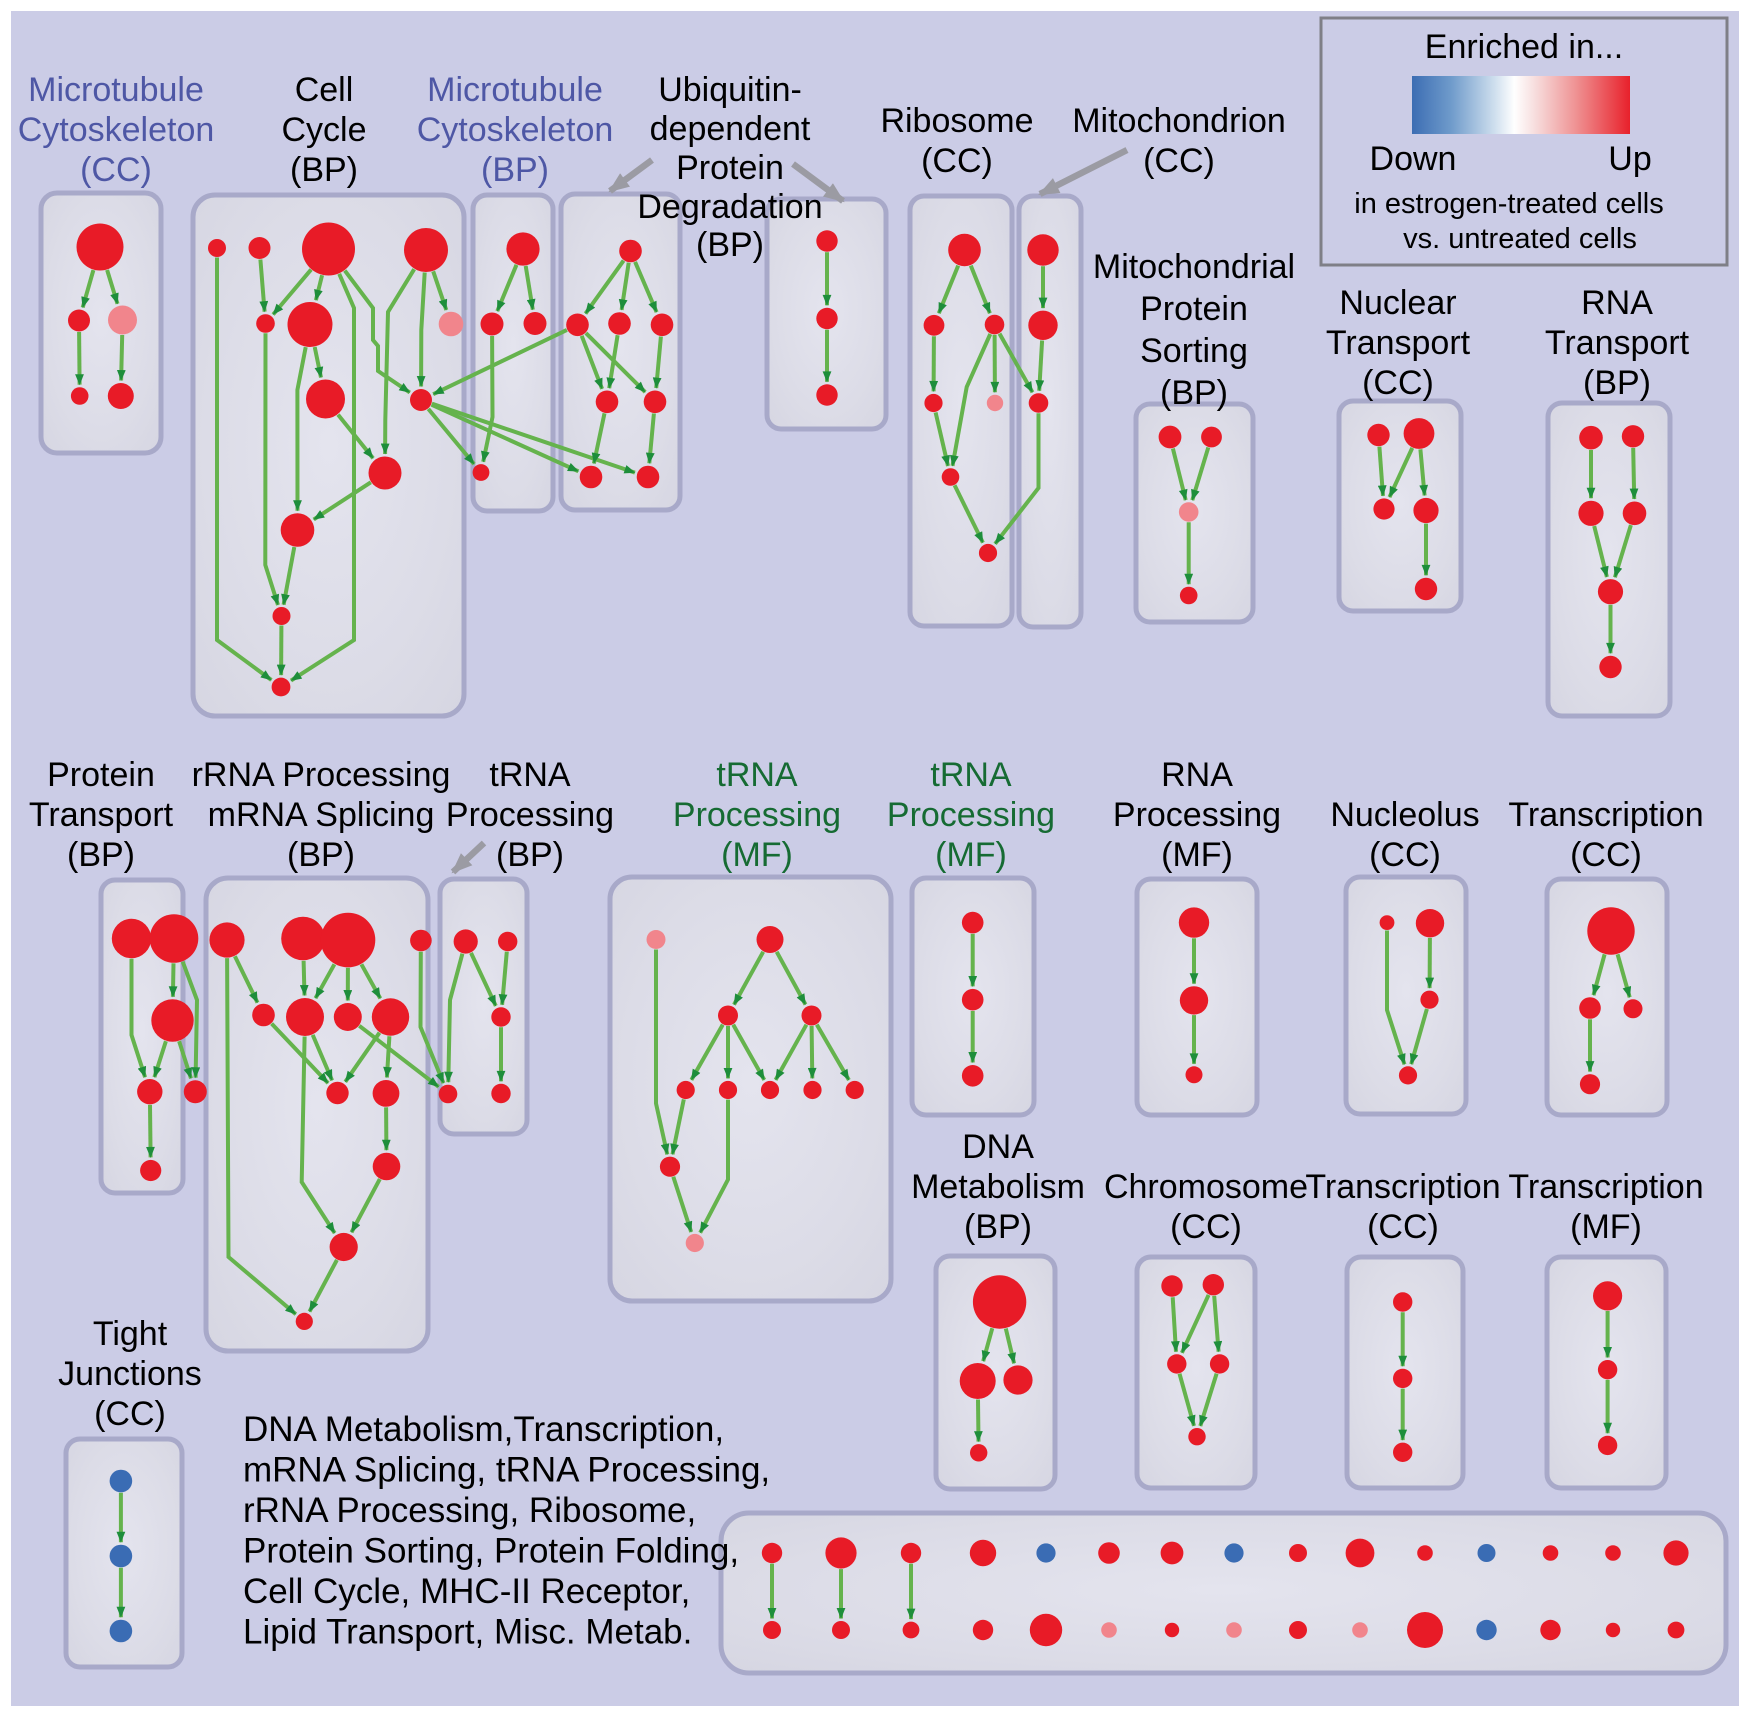 The image size is (1750, 1715). I want to click on svg-text:Mitochondrion(CC): Mitochondrion (CC), so click(1179, 141).